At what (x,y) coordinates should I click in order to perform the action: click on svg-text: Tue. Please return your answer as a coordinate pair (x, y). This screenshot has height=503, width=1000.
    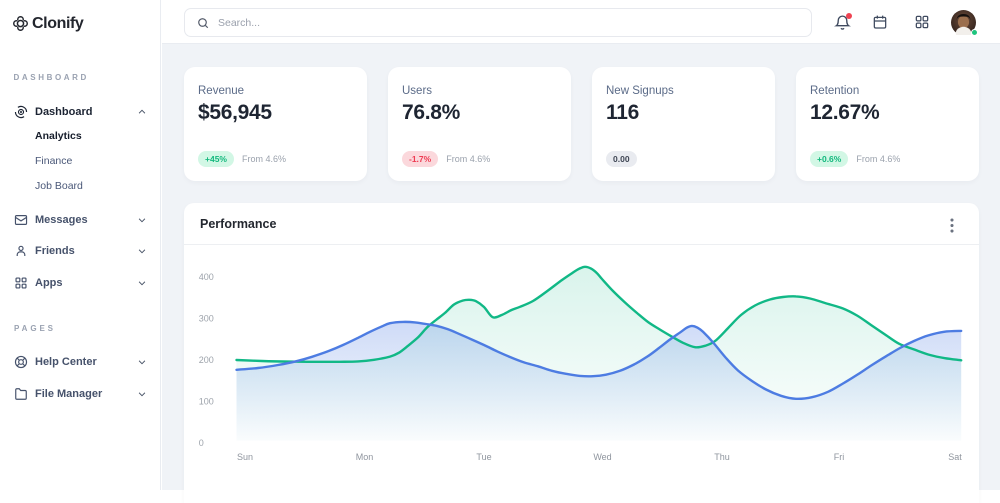
    Looking at the image, I should click on (483, 457).